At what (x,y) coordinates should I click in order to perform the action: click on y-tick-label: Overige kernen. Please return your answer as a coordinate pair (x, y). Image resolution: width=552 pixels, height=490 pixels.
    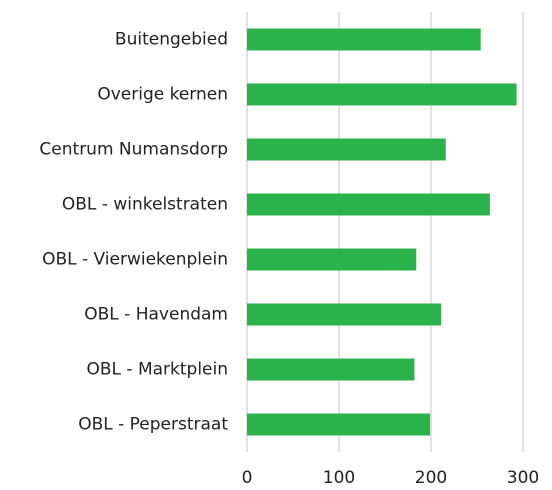
    Looking at the image, I should click on (162, 95).